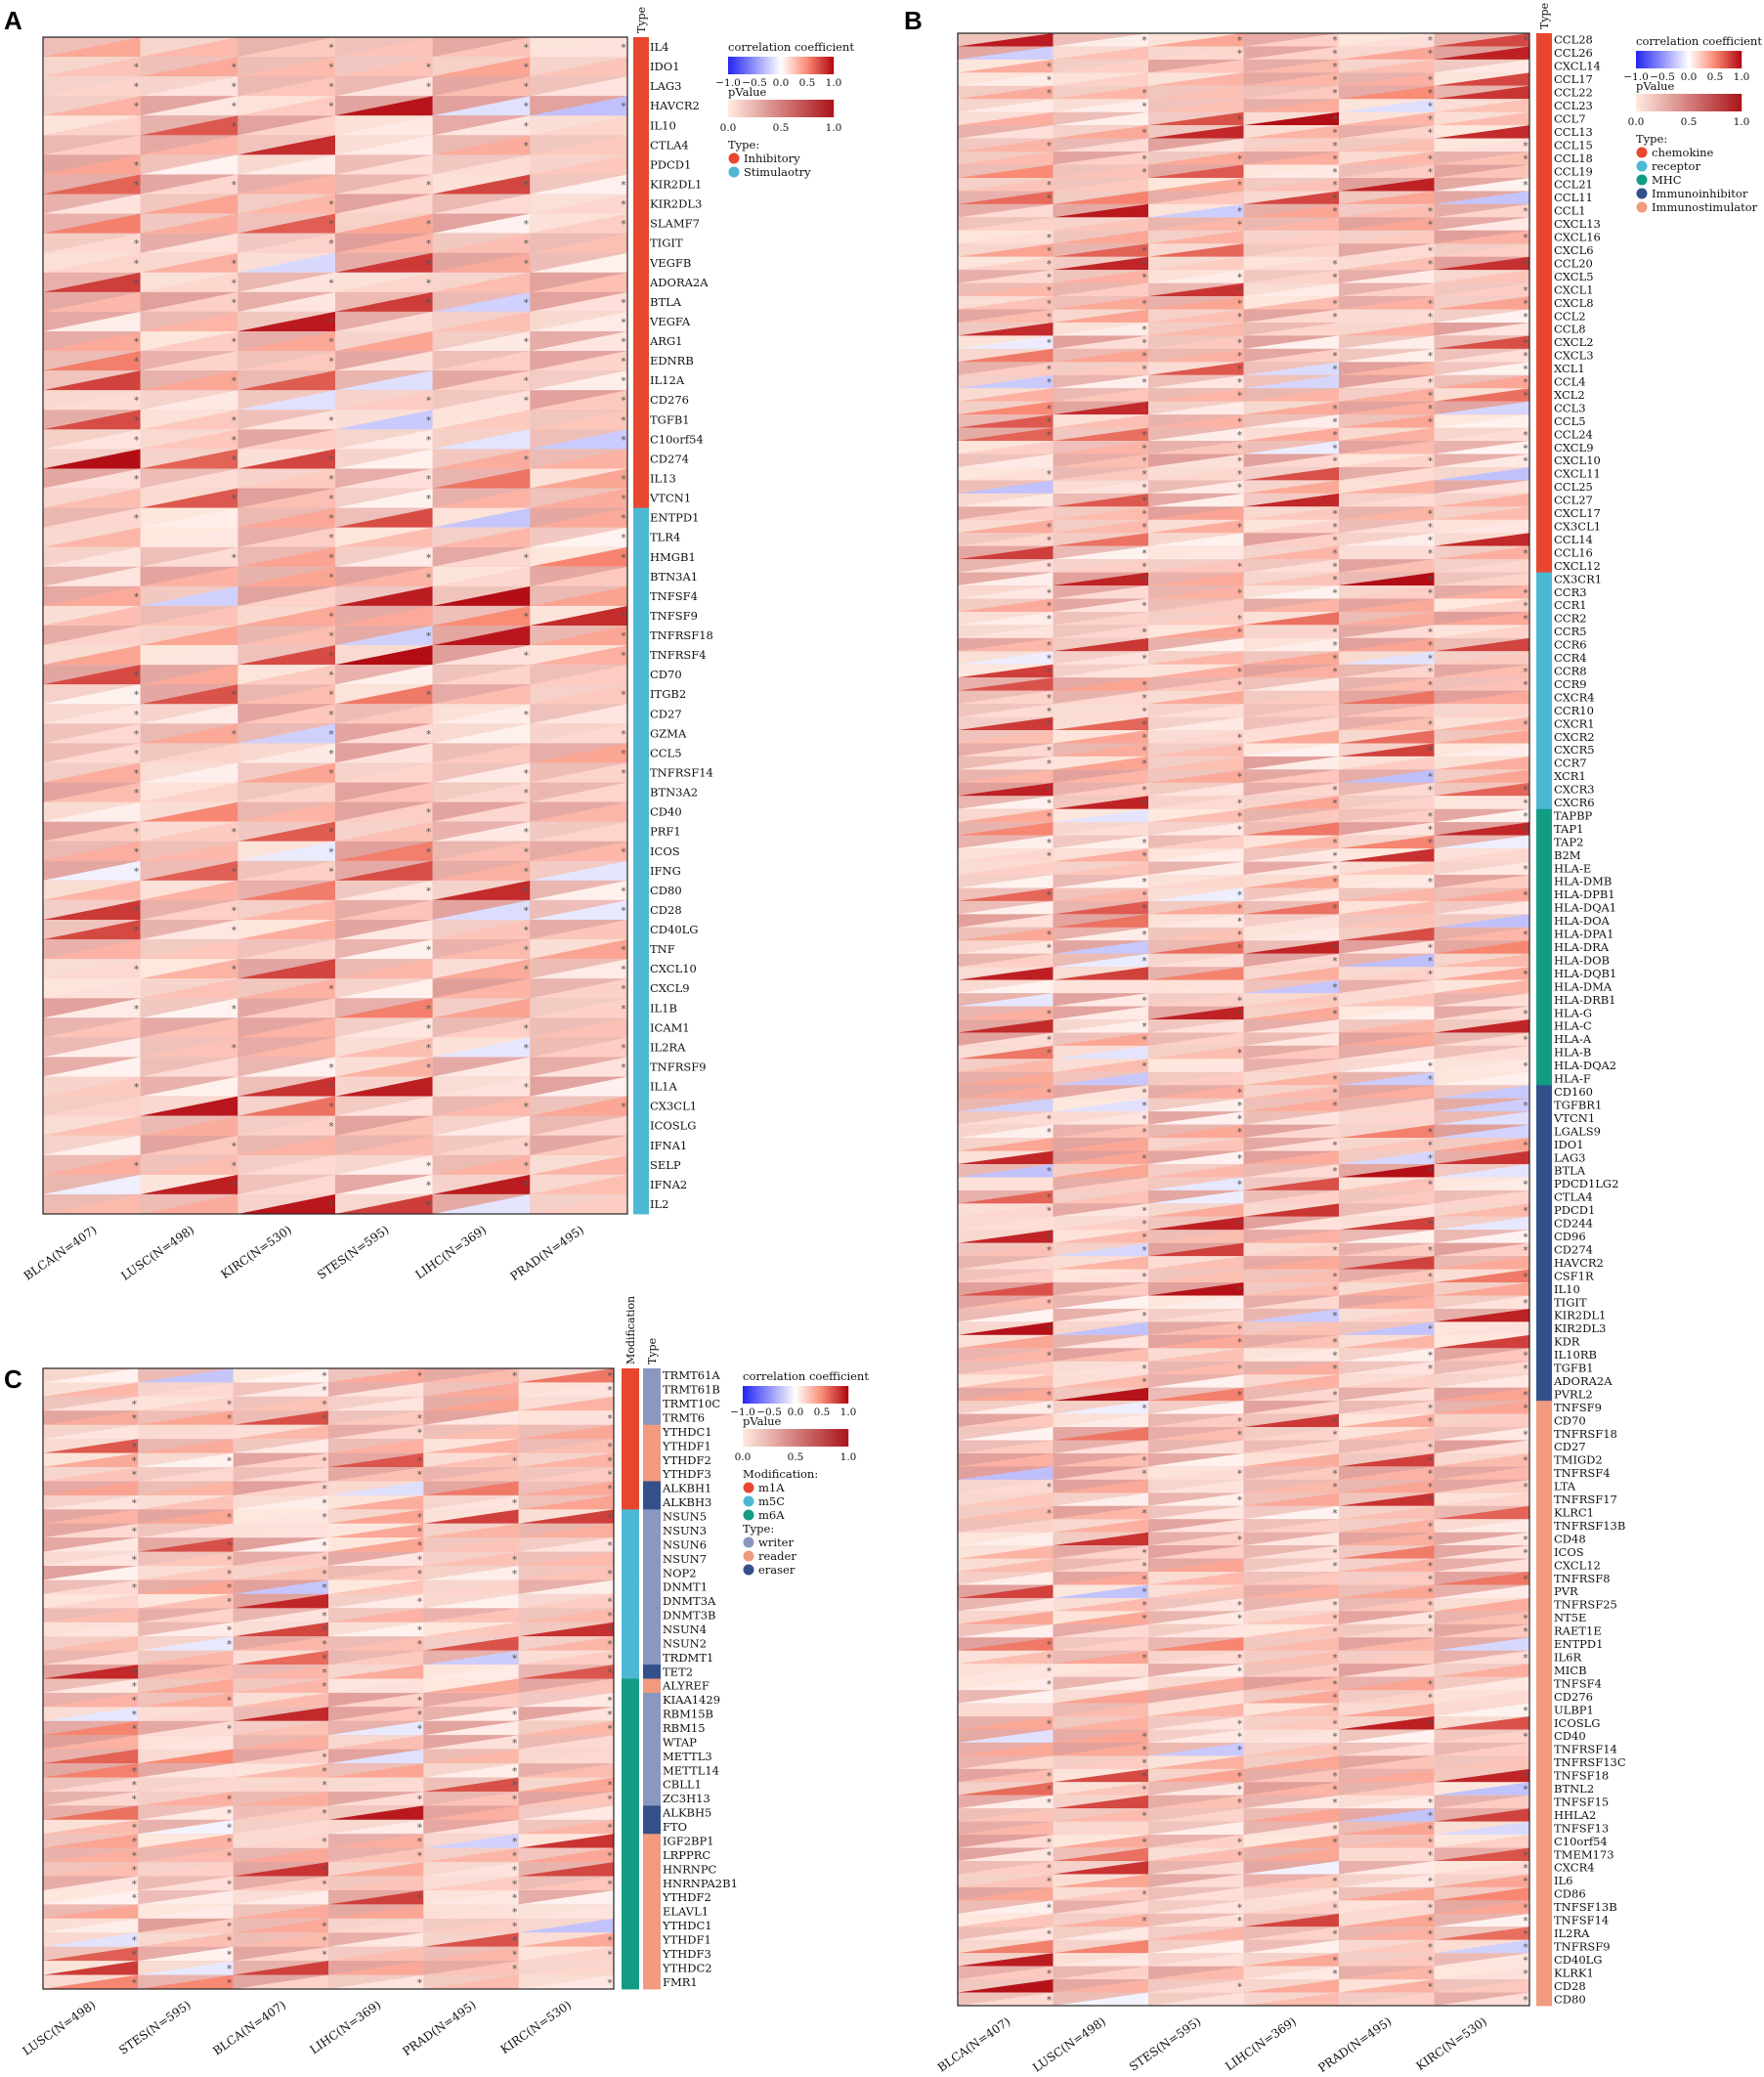 This screenshot has height=2077, width=1764. I want to click on legend-item-label: Immunoinhibitor, so click(1700, 193).